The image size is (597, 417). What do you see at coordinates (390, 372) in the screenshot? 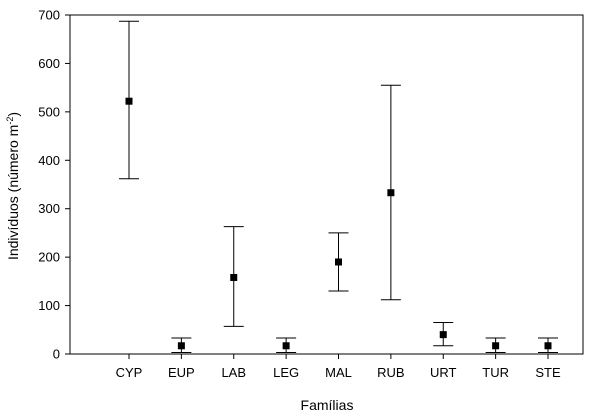
I see `x-tick-label: RUB` at bounding box center [390, 372].